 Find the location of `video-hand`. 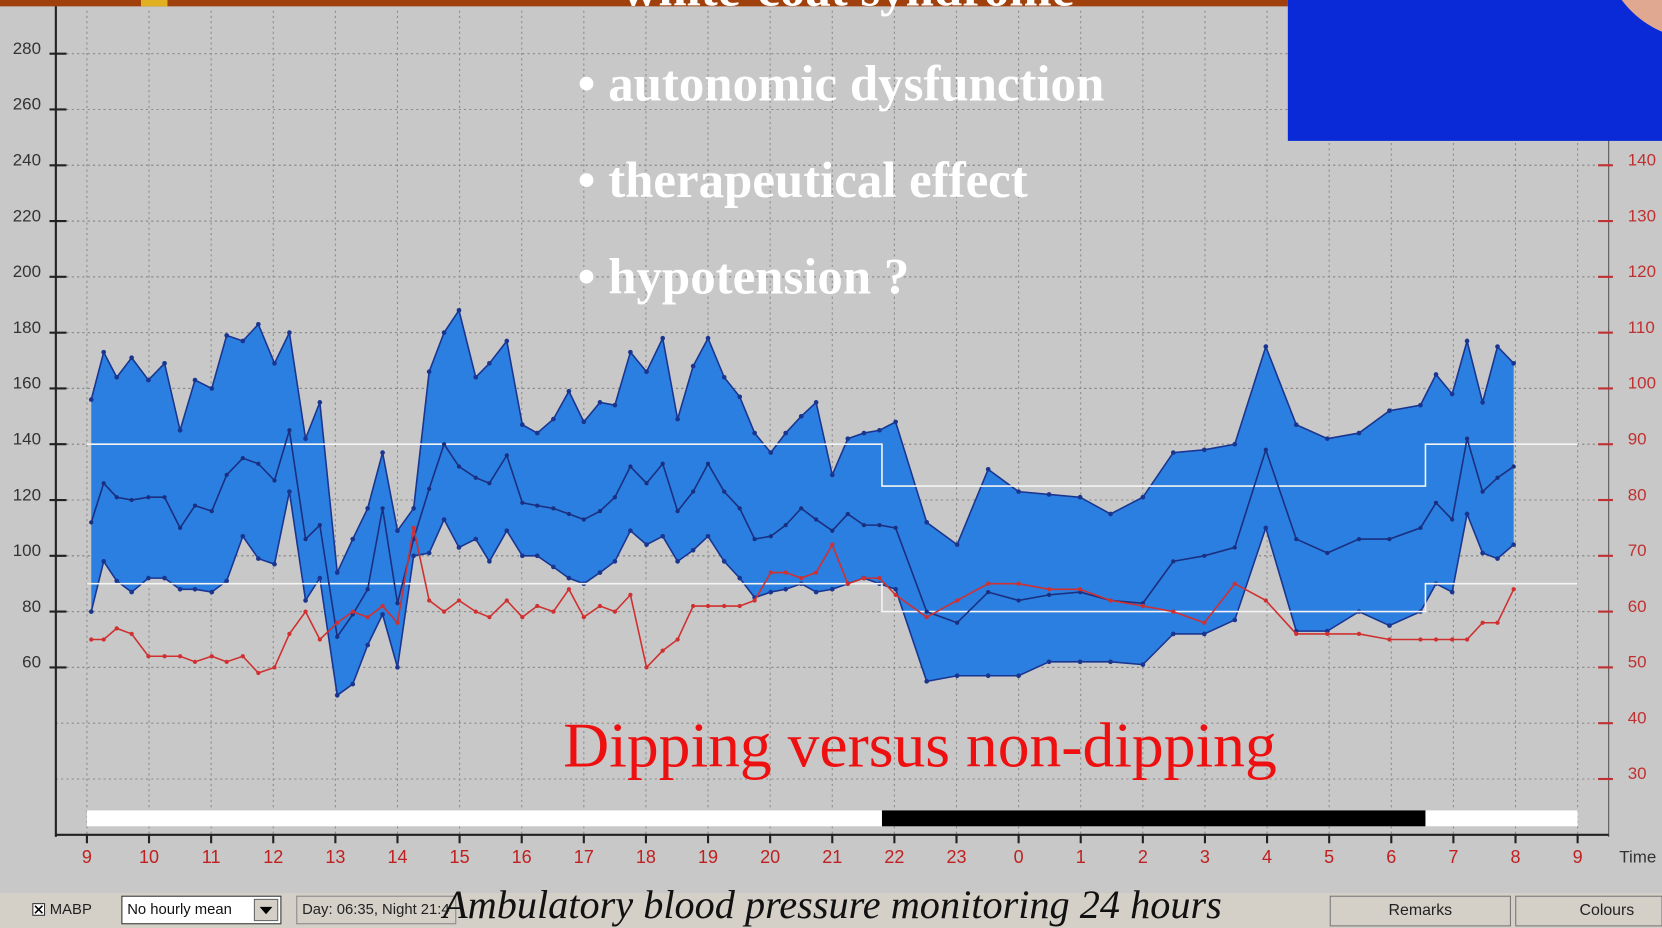

video-hand is located at coordinates (1641, 16).